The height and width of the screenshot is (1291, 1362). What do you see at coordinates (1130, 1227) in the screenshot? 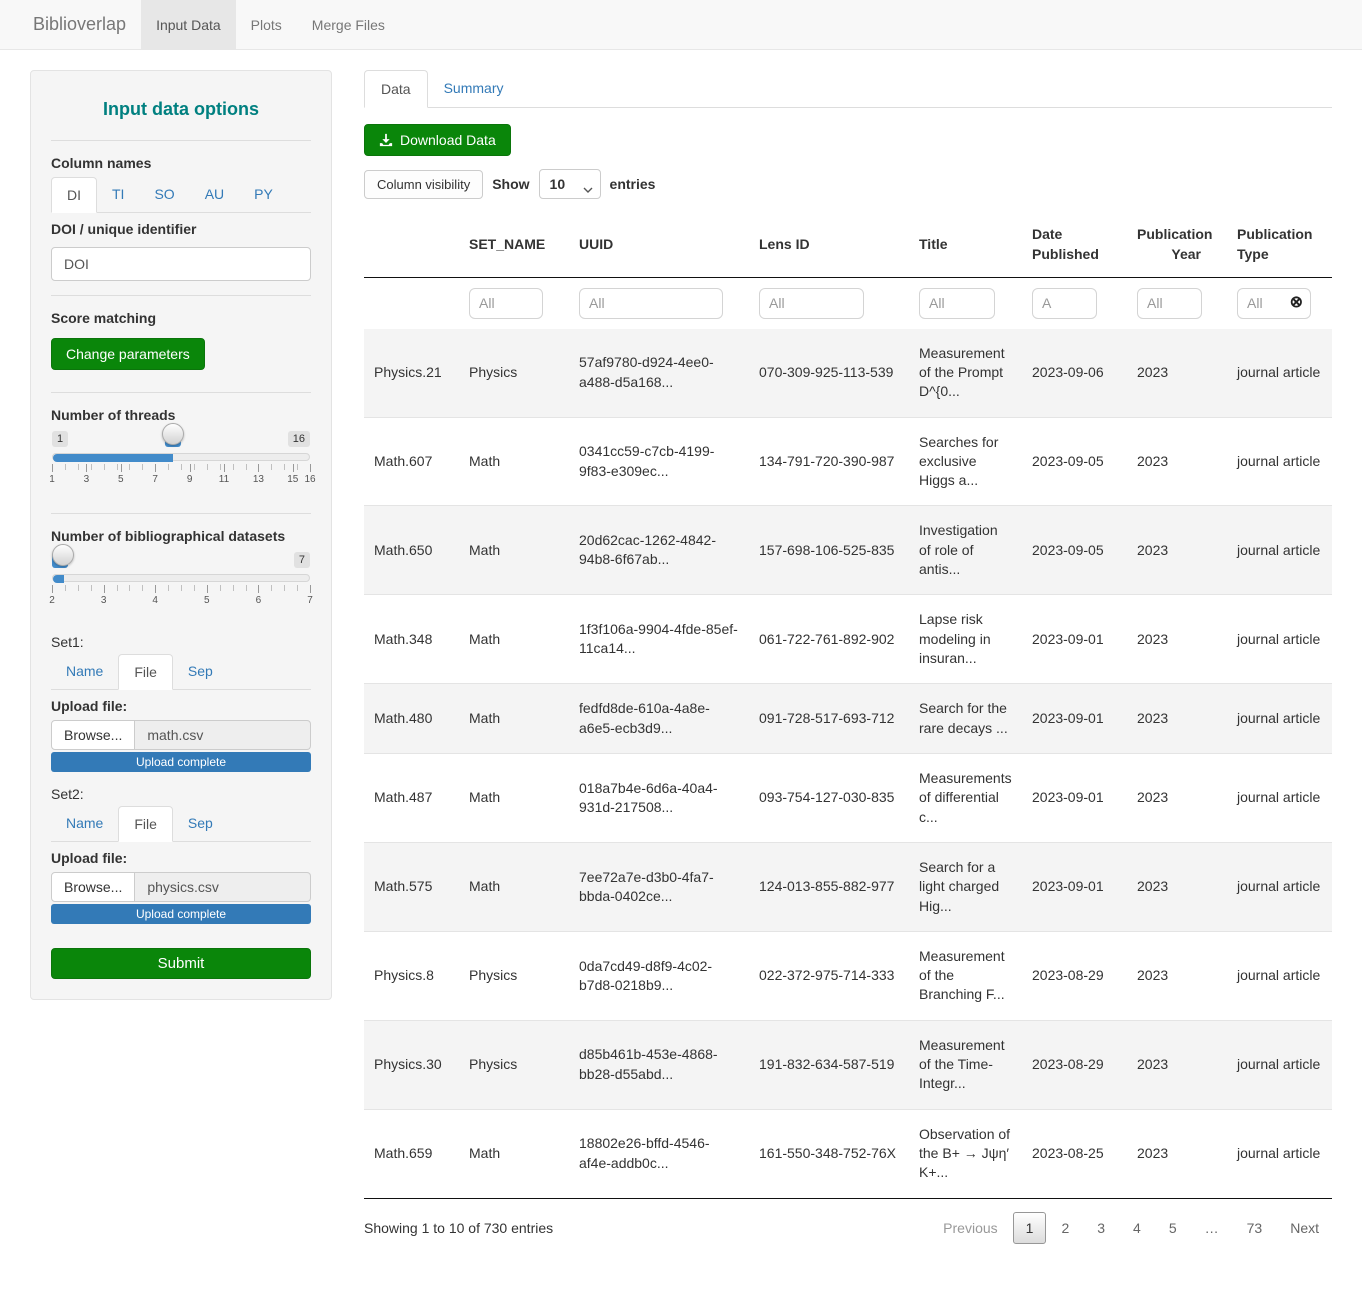
I see `pagination: Previous 1 2 3 4 5 … 73 Next` at bounding box center [1130, 1227].